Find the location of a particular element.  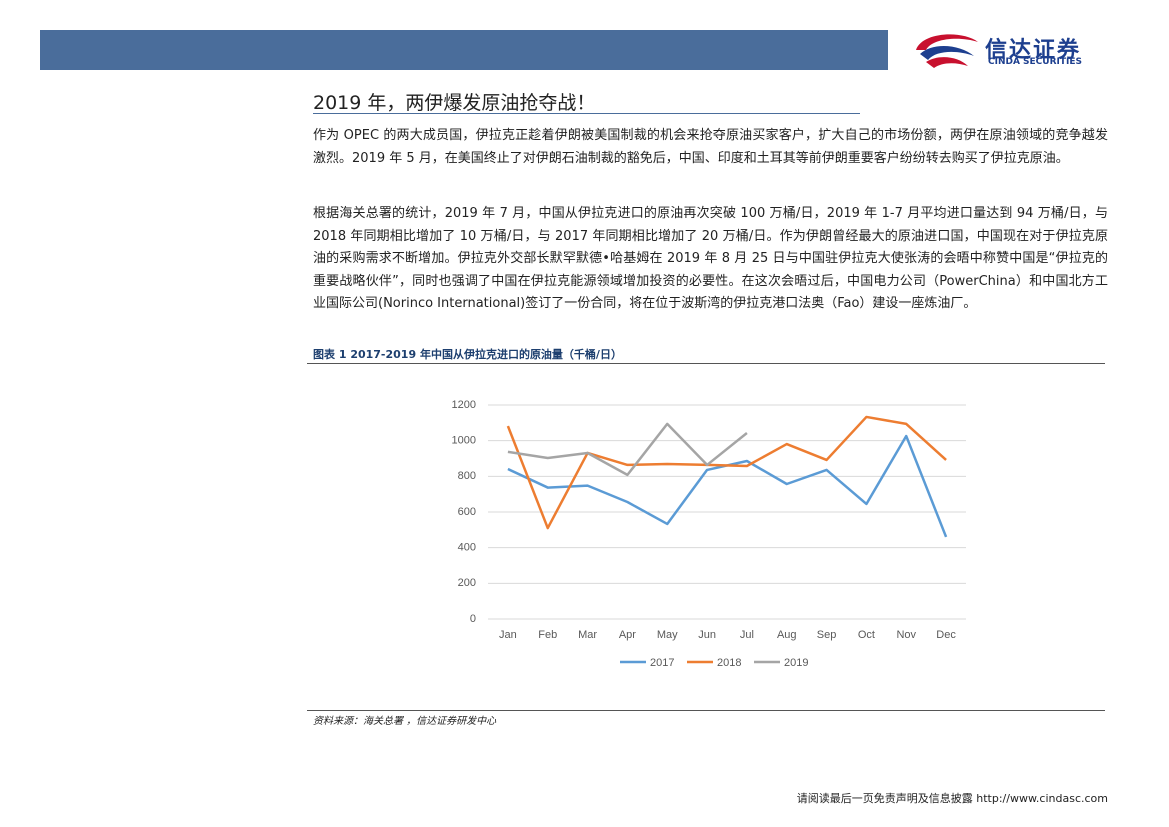

x-tick-label: Jul is located at coordinates (747, 635).